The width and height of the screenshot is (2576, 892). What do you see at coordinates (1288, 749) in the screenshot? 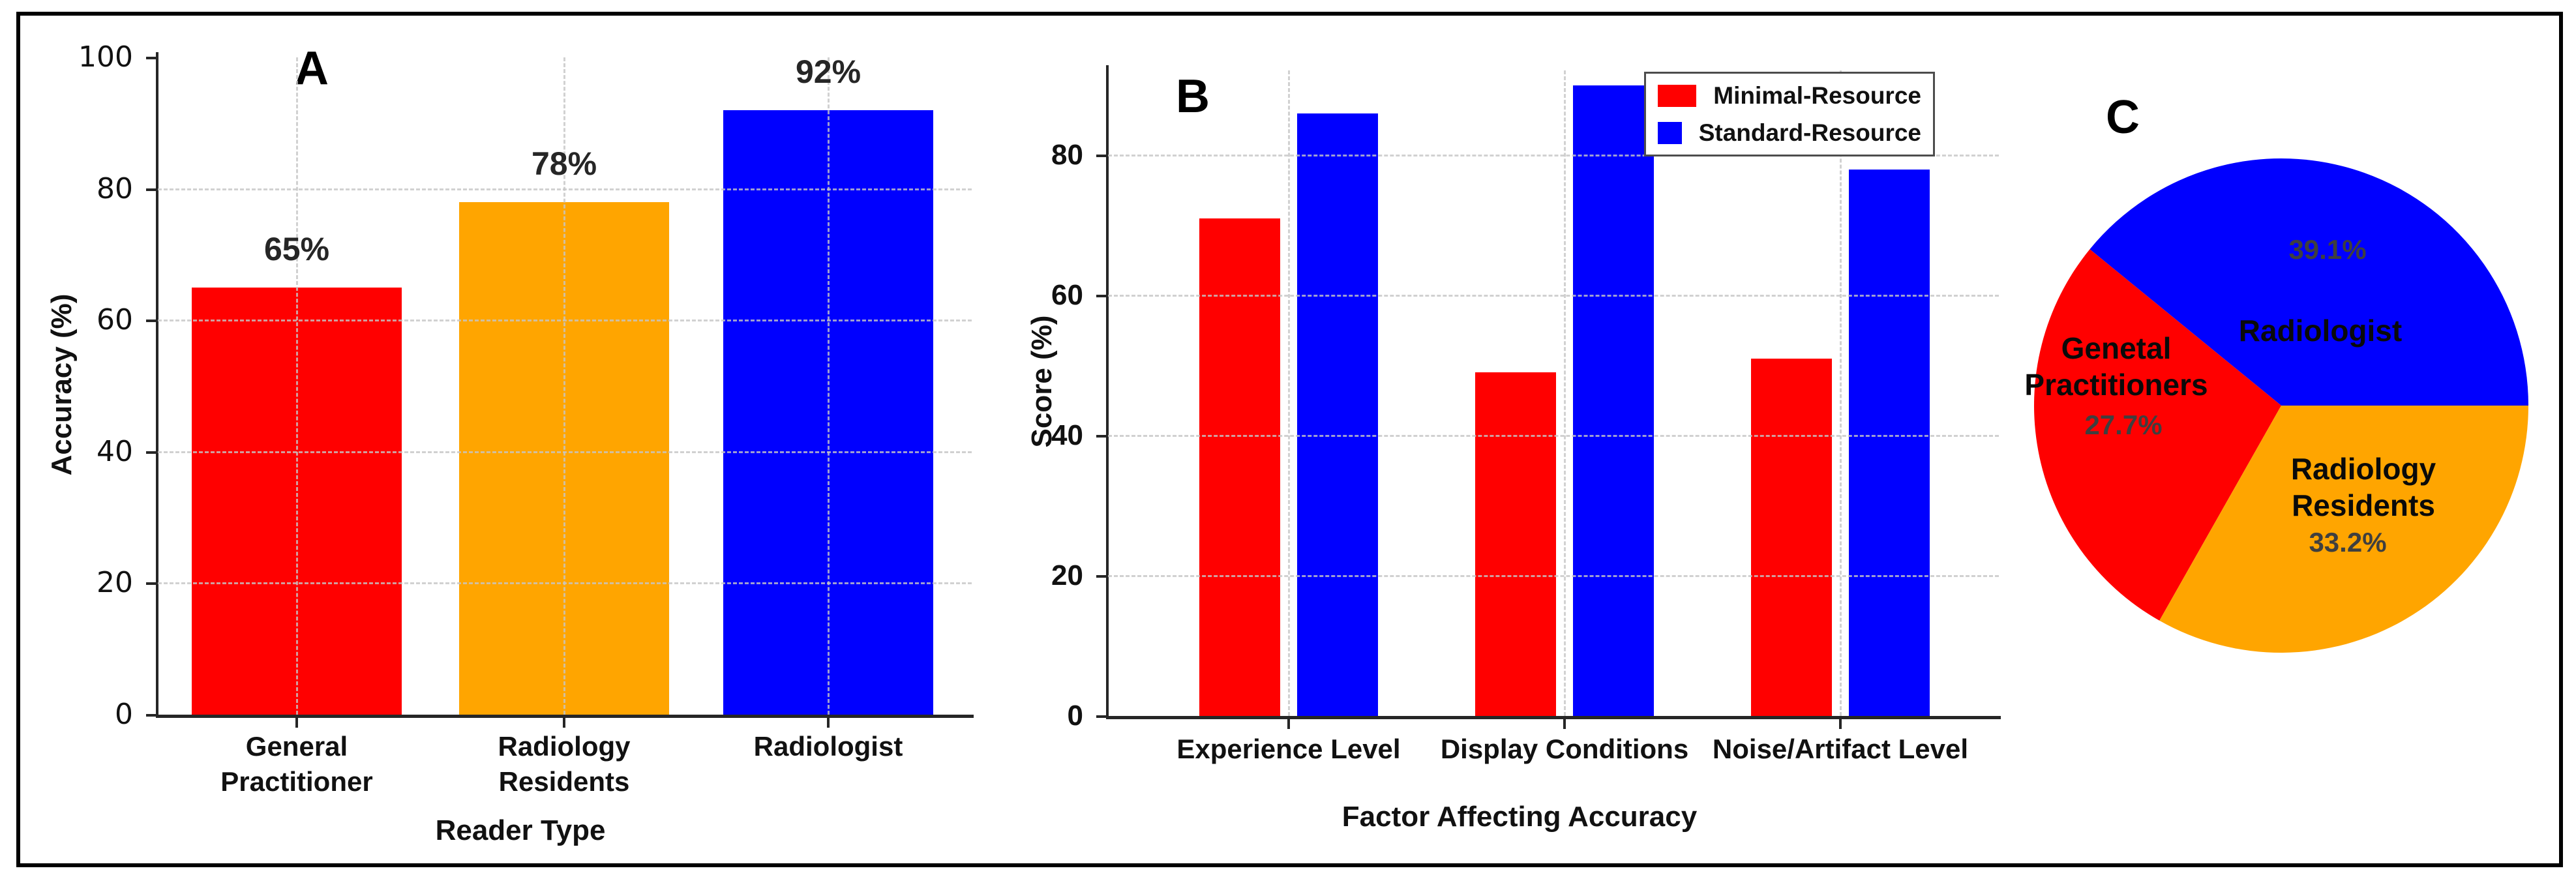
I see `panel-b-x-tick-label: Experience Level` at bounding box center [1288, 749].